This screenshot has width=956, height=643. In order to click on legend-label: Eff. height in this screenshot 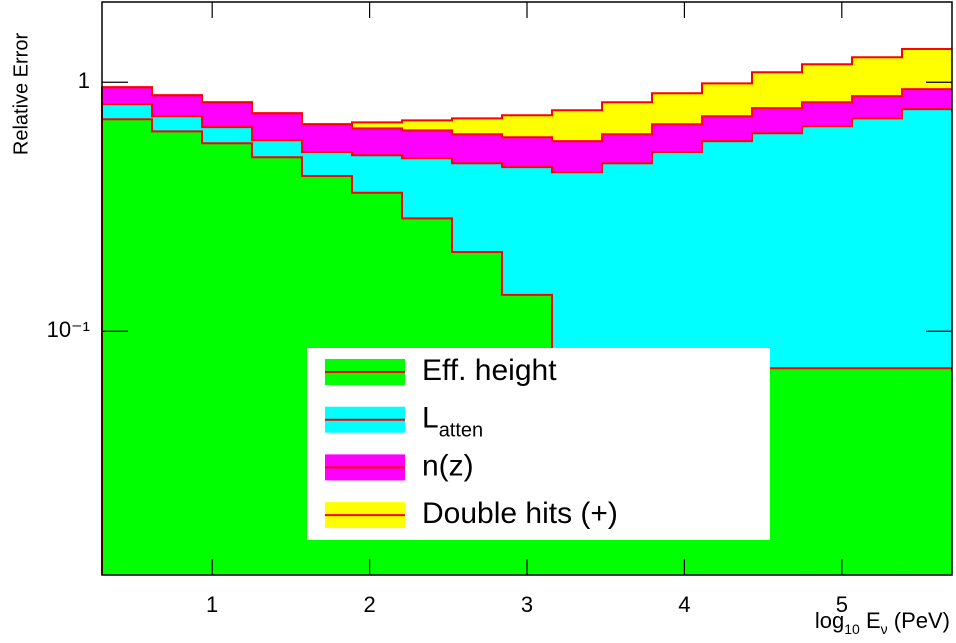, I will do `click(489, 370)`.